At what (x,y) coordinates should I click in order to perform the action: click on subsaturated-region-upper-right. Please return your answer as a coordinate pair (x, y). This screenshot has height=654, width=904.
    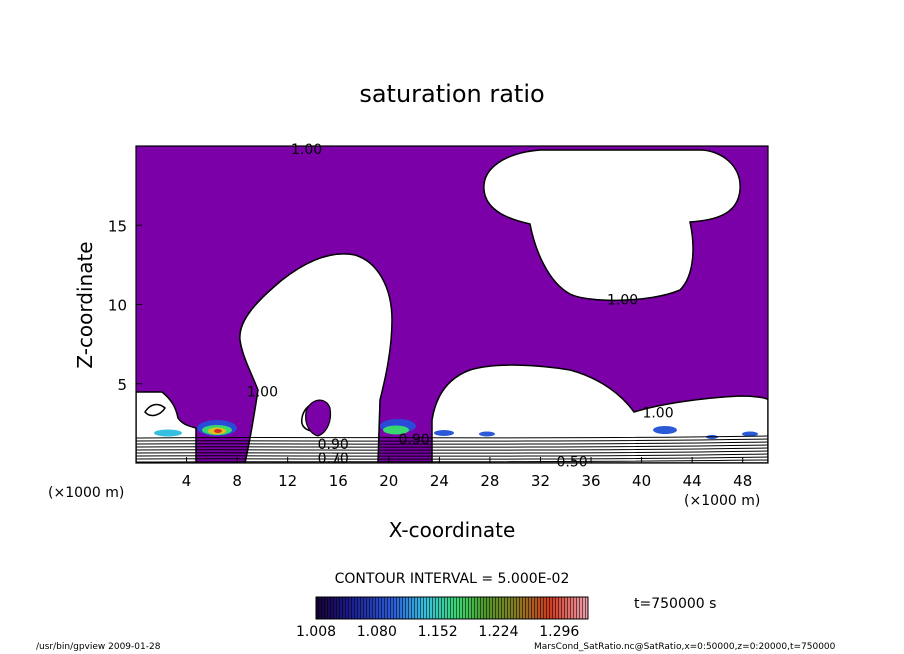
    Looking at the image, I should click on (612, 225).